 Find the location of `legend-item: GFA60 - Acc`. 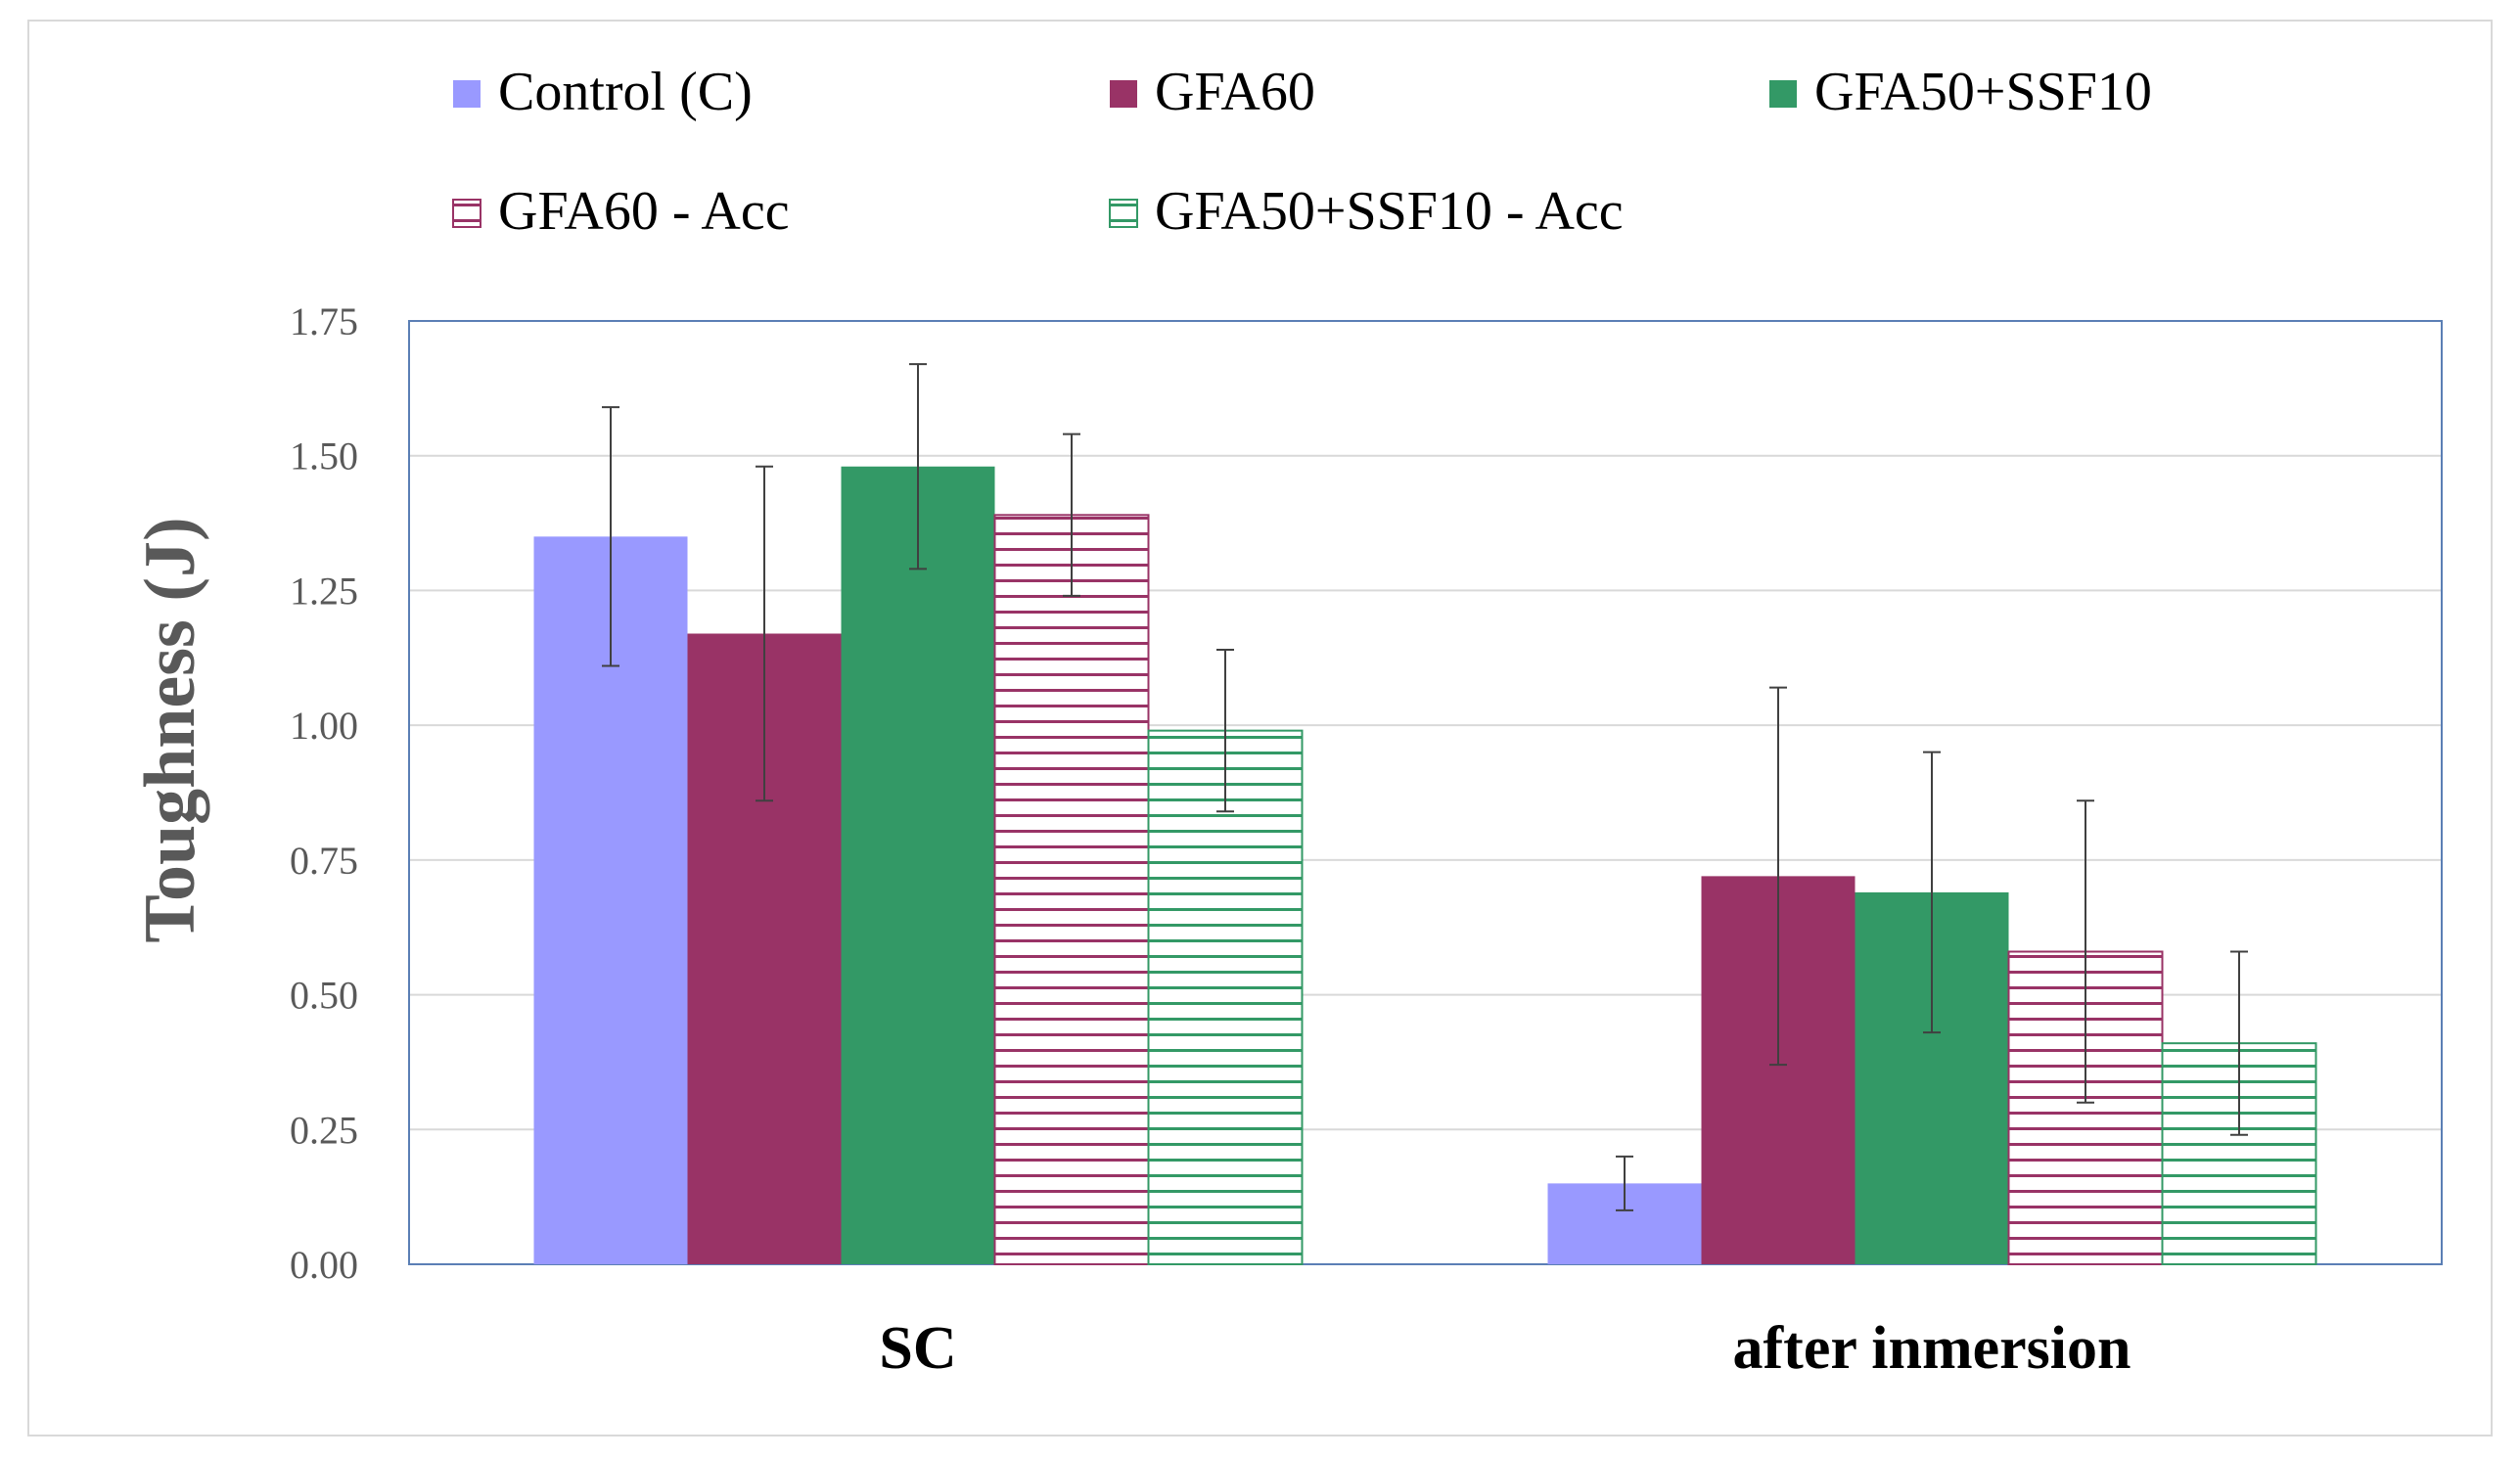

legend-item: GFA60 - Acc is located at coordinates (621, 211).